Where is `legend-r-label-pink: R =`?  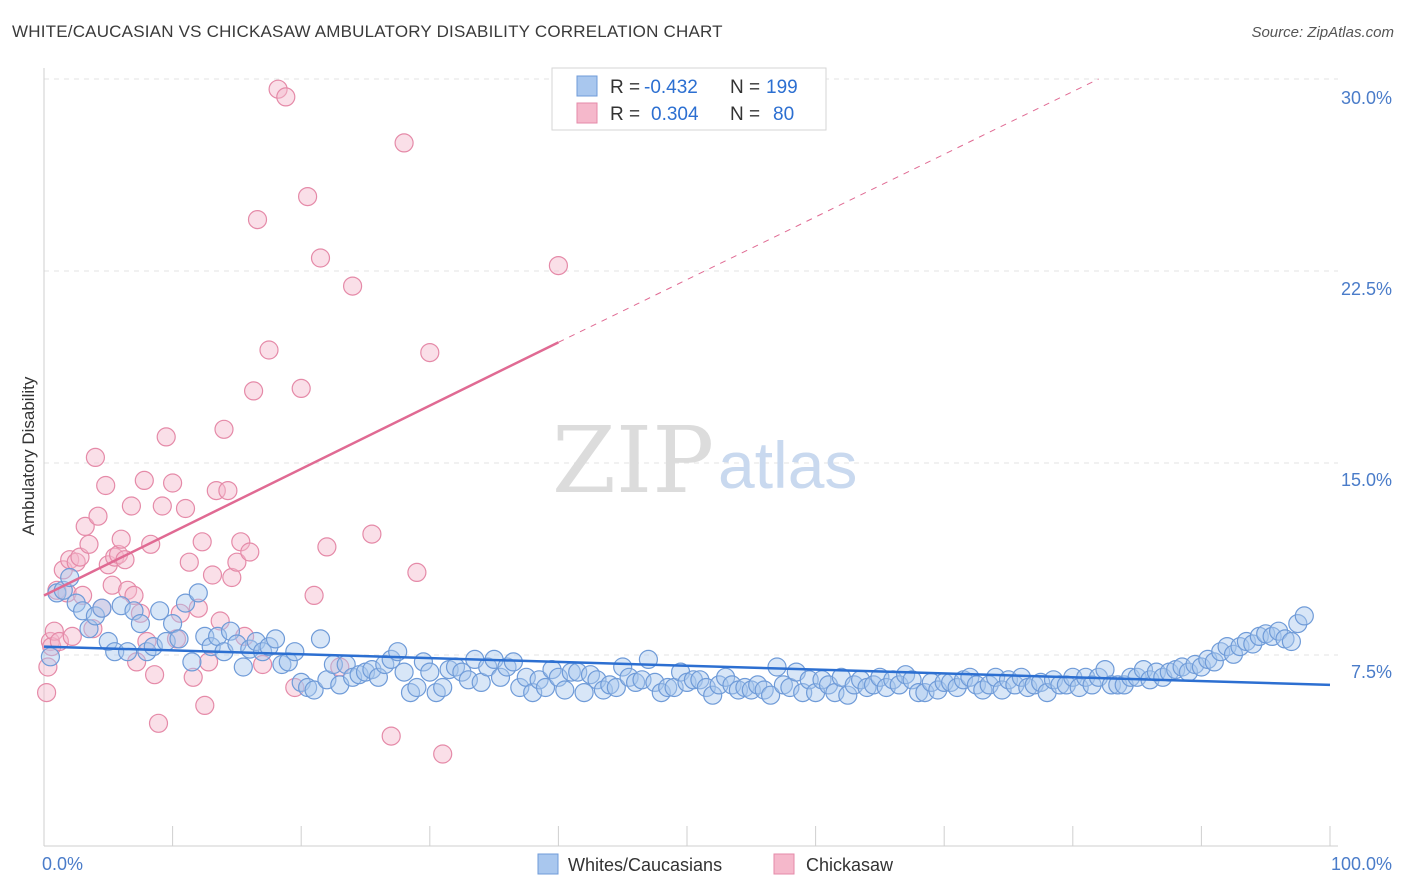
legend-r-label-pink: R = is located at coordinates (625, 114).